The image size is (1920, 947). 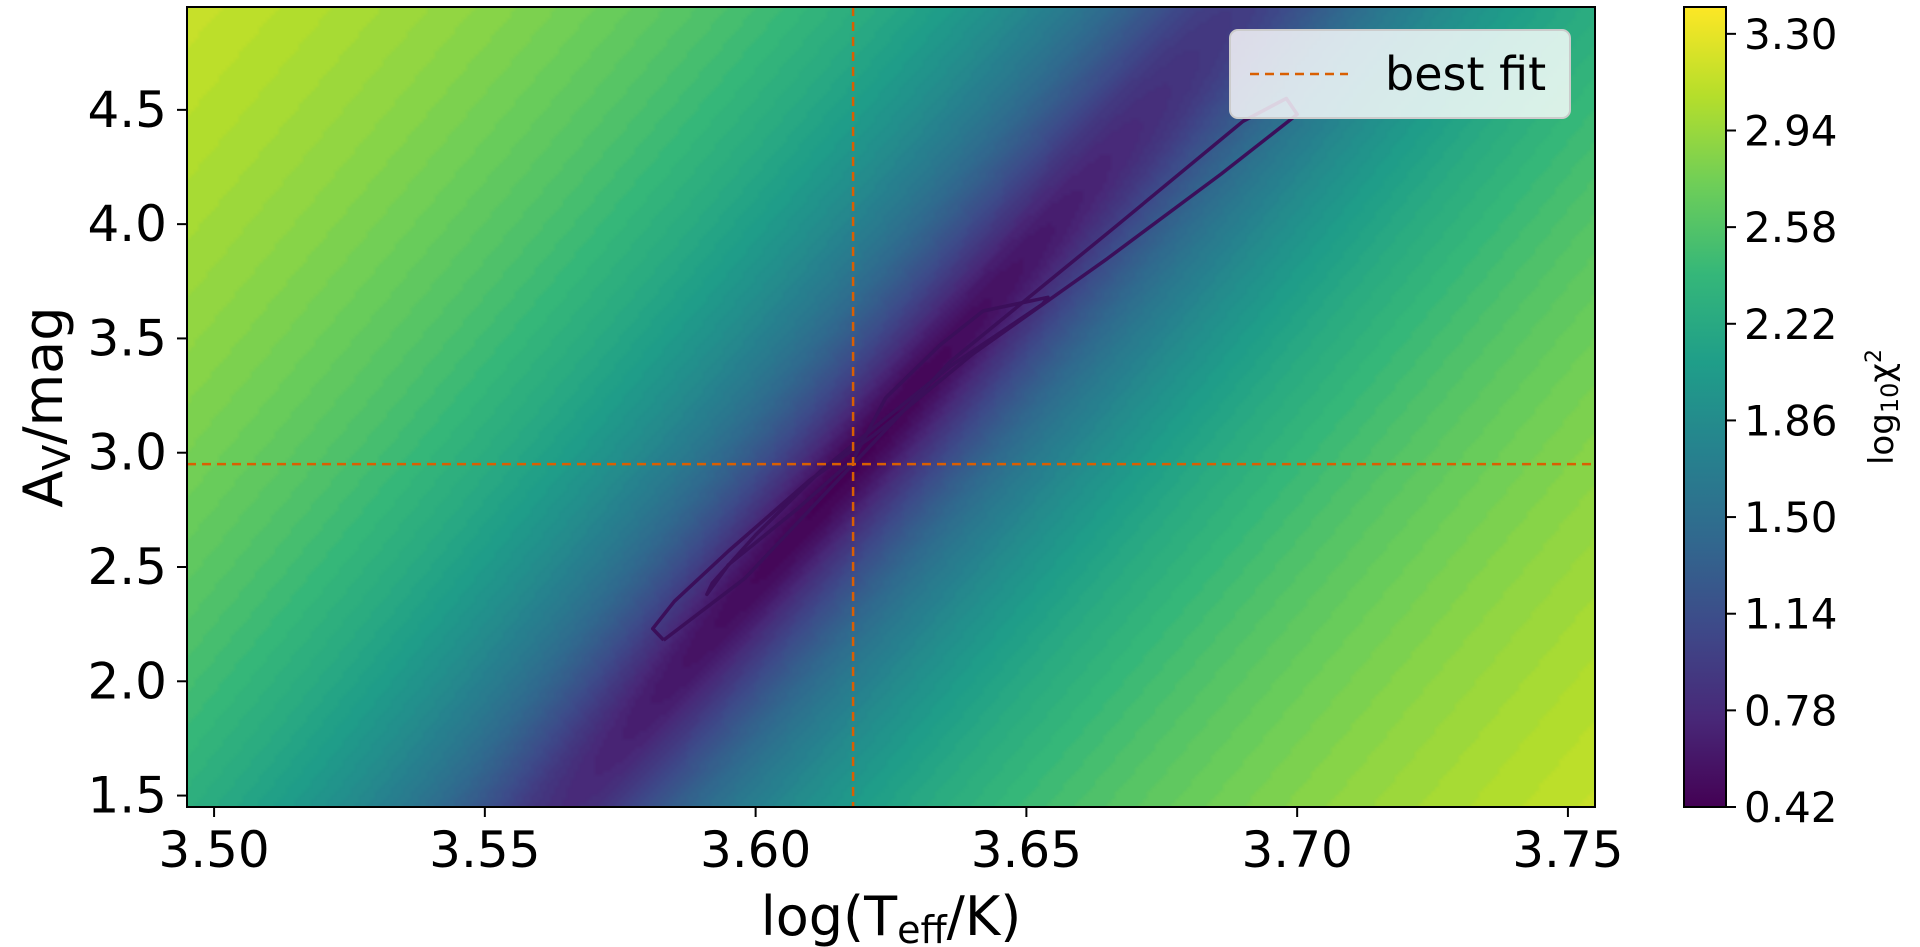 What do you see at coordinates (45, 406) in the screenshot?
I see `y-axis-title: AV/mag` at bounding box center [45, 406].